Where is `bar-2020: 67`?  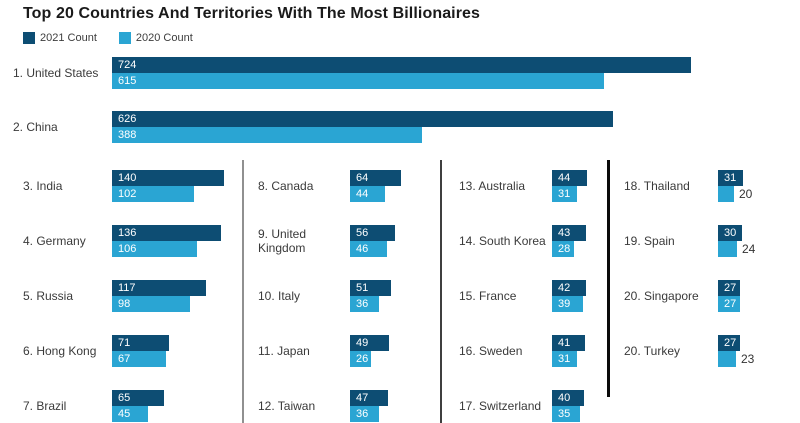 bar-2020: 67 is located at coordinates (139, 358).